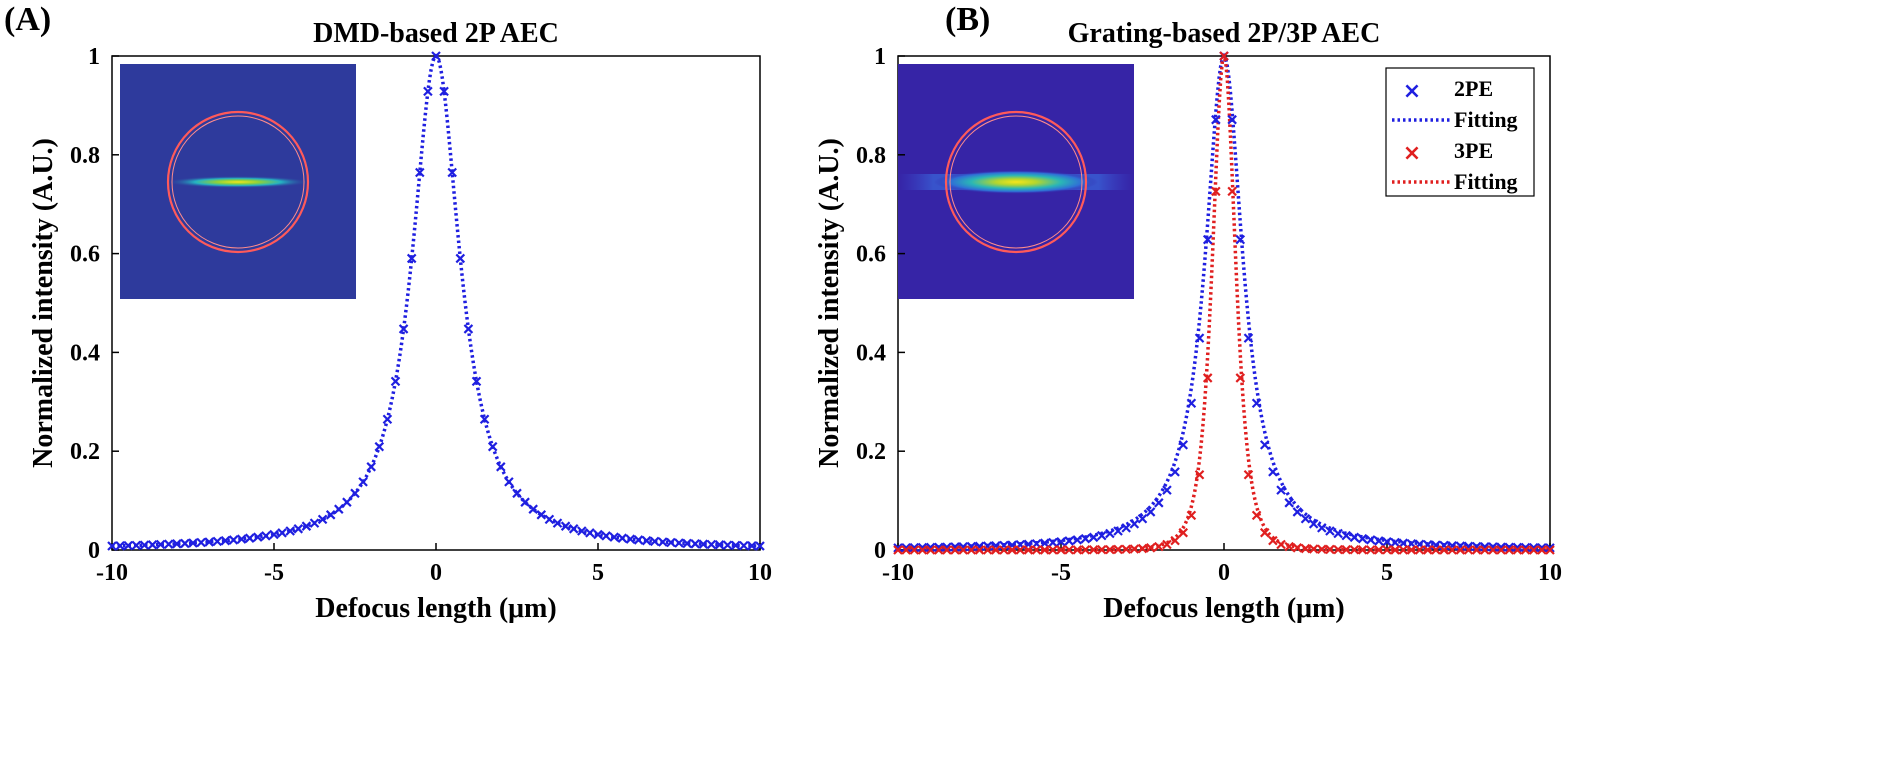  What do you see at coordinates (436, 573) in the screenshot?
I see `x-tick-label: 0` at bounding box center [436, 573].